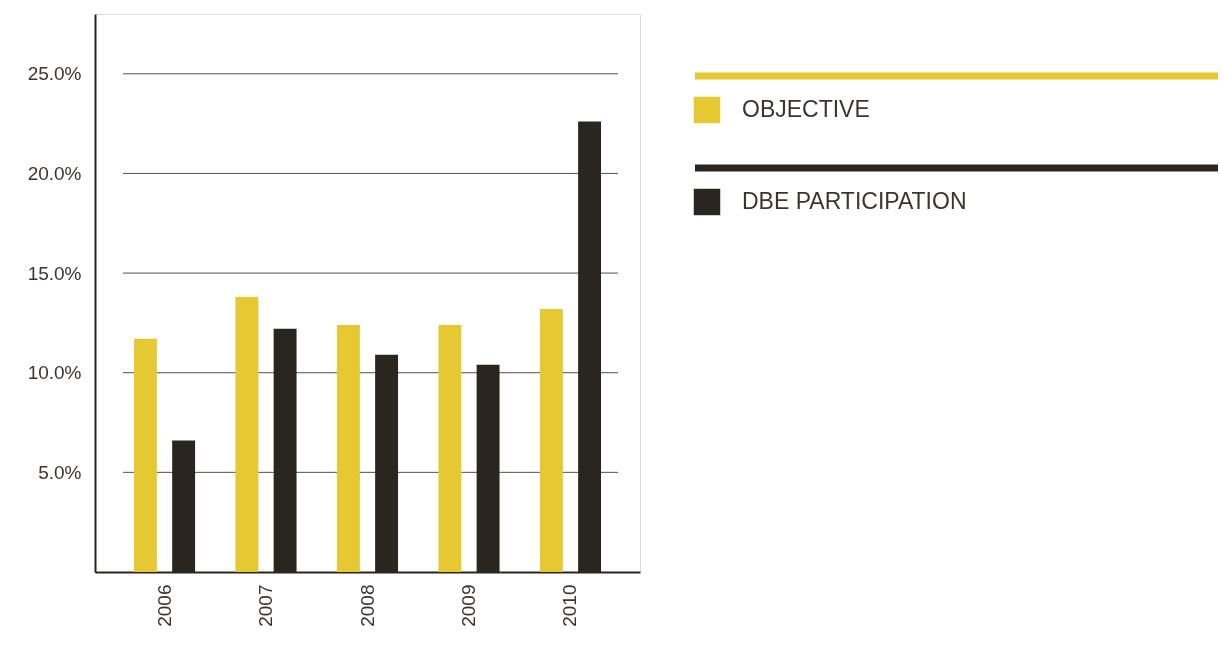 Image resolution: width=1222 pixels, height=645 pixels. I want to click on y-tick-label: 15.0%, so click(54, 273).